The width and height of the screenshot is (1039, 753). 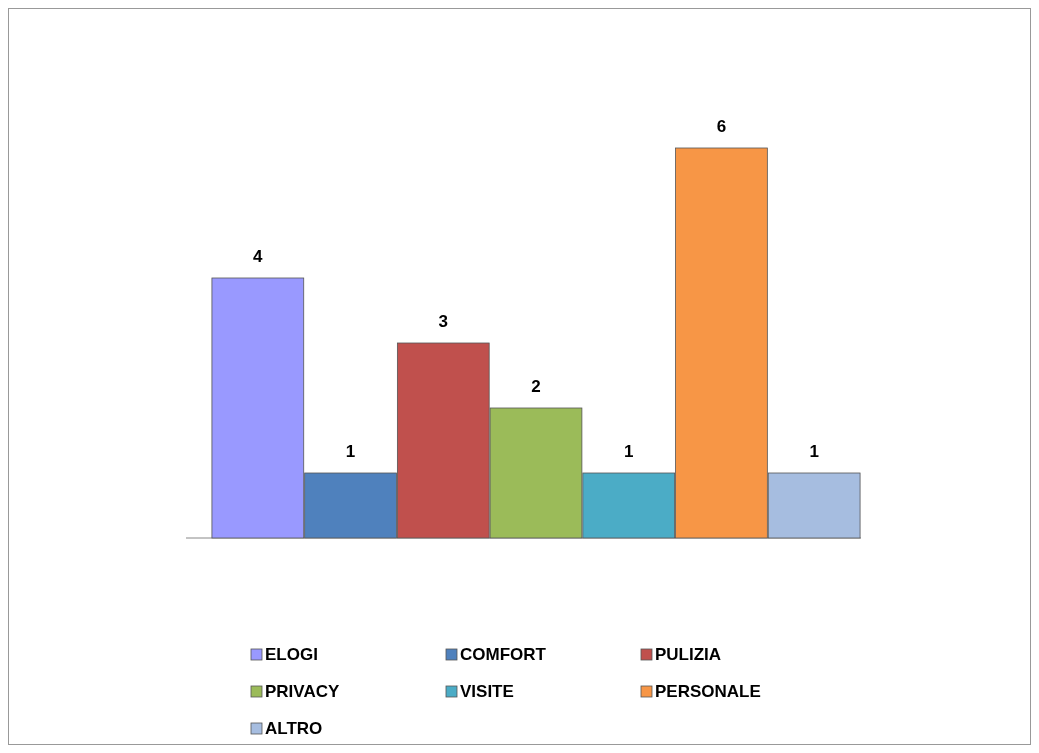 What do you see at coordinates (487, 691) in the screenshot?
I see `legend-label: VISITE` at bounding box center [487, 691].